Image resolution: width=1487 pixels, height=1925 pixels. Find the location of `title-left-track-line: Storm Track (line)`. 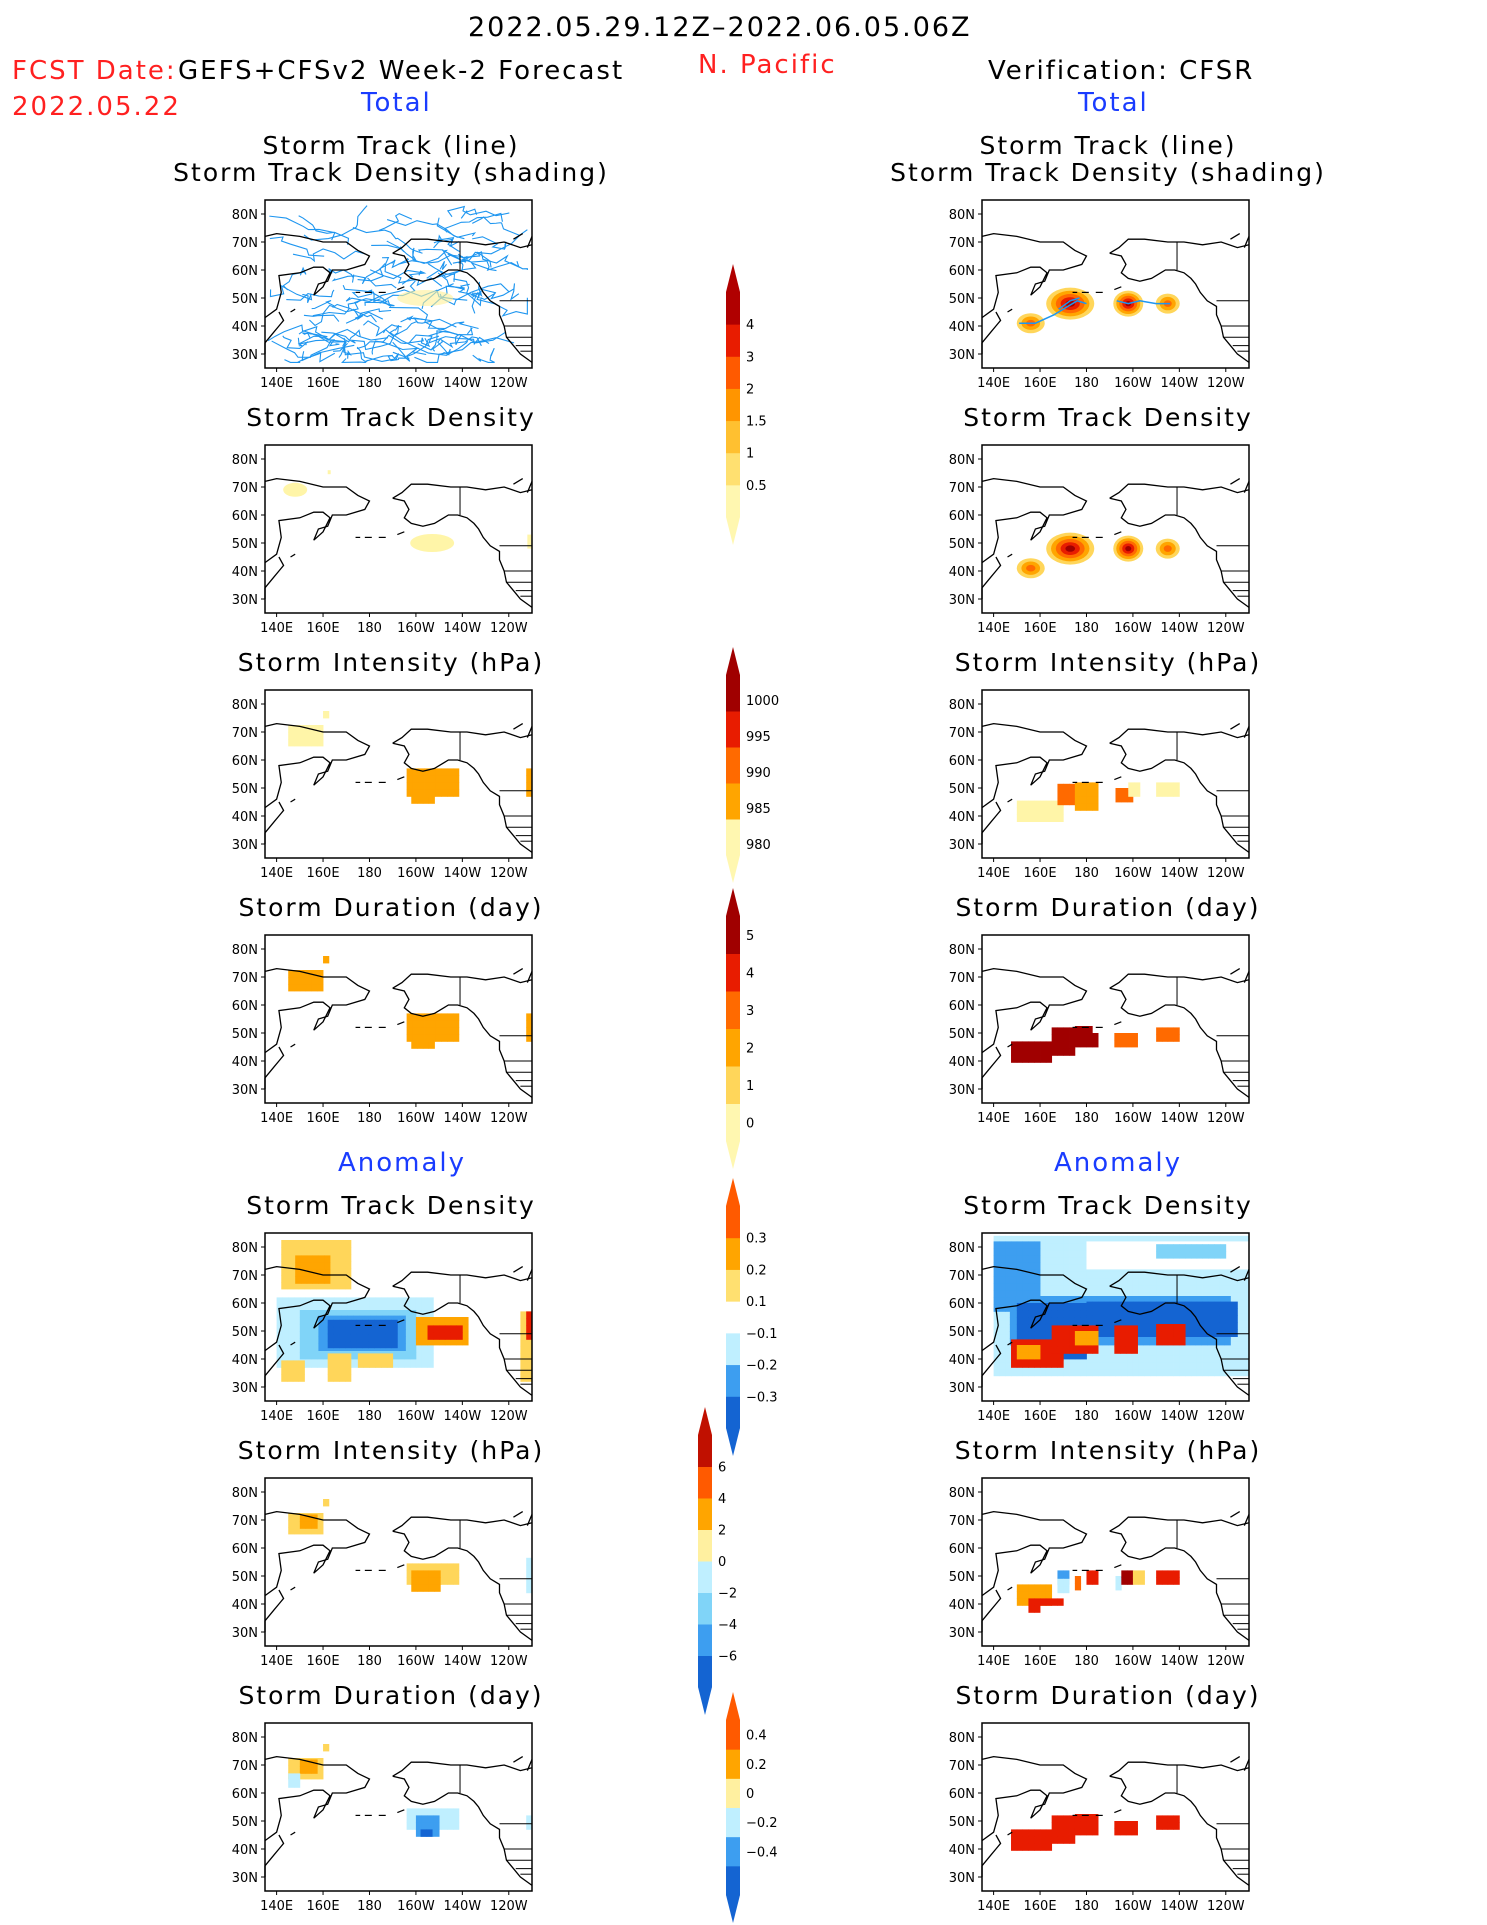

title-left-track-line: Storm Track (line) is located at coordinates (391, 145).